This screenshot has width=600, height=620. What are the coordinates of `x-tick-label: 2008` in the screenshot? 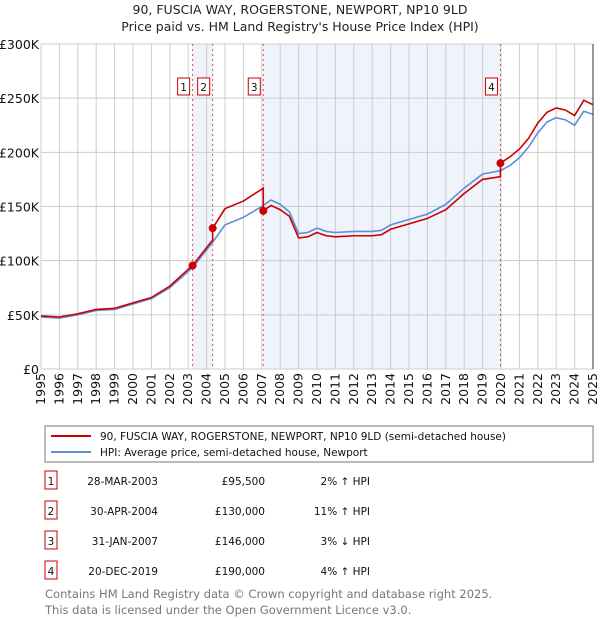 It's located at (279, 389).